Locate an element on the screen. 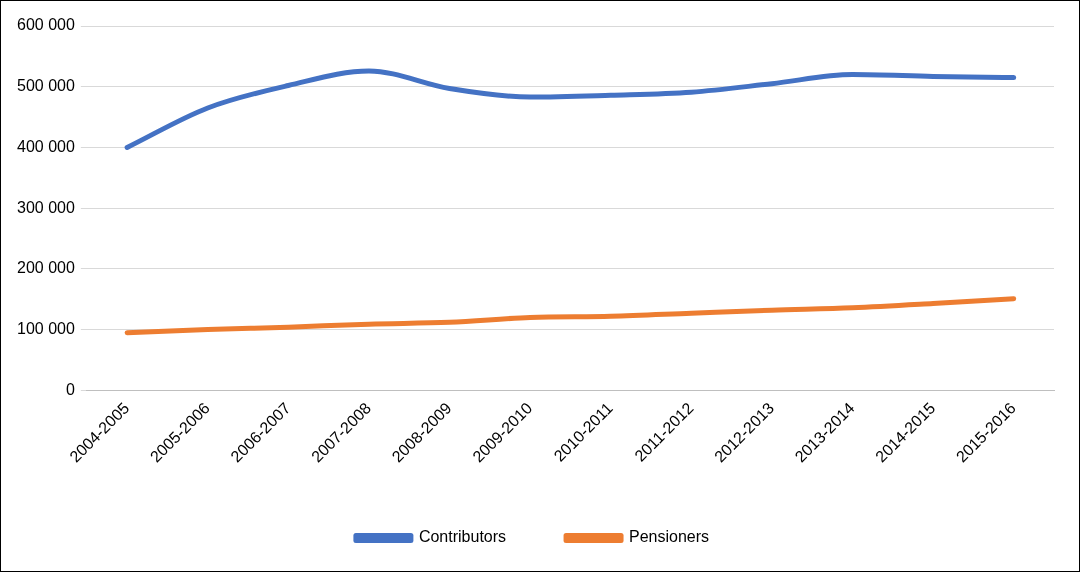 The height and width of the screenshot is (572, 1080). y-tick-label: 600 000 is located at coordinates (45, 25).